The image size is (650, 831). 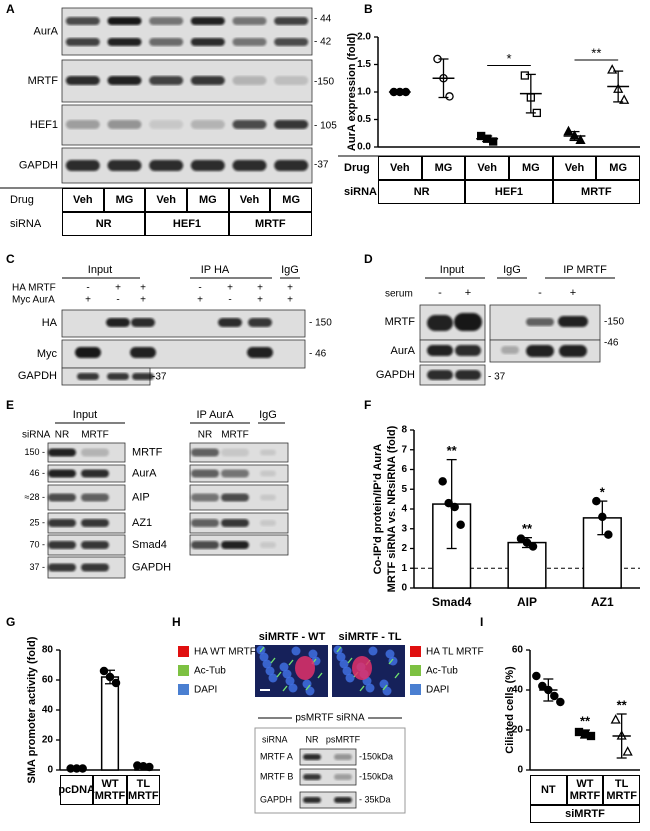 What do you see at coordinates (404, 528) in the screenshot?
I see `y-tick-label: 3` at bounding box center [404, 528].